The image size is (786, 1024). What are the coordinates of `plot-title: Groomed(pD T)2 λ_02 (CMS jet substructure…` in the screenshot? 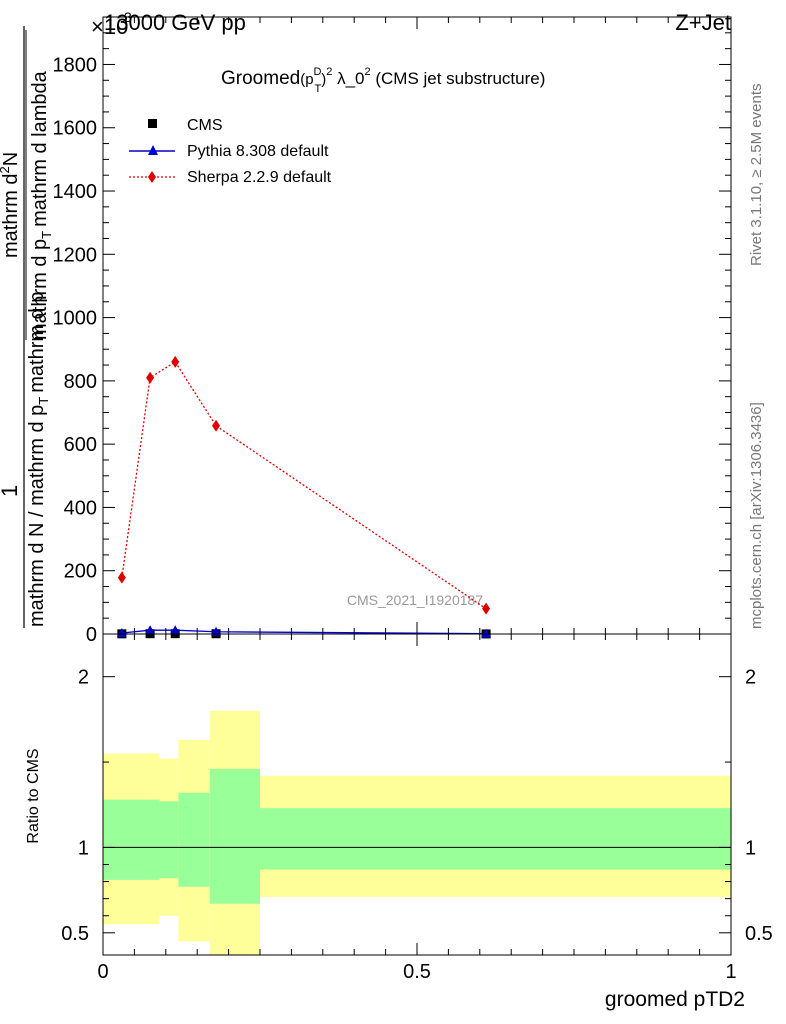 It's located at (383, 80).